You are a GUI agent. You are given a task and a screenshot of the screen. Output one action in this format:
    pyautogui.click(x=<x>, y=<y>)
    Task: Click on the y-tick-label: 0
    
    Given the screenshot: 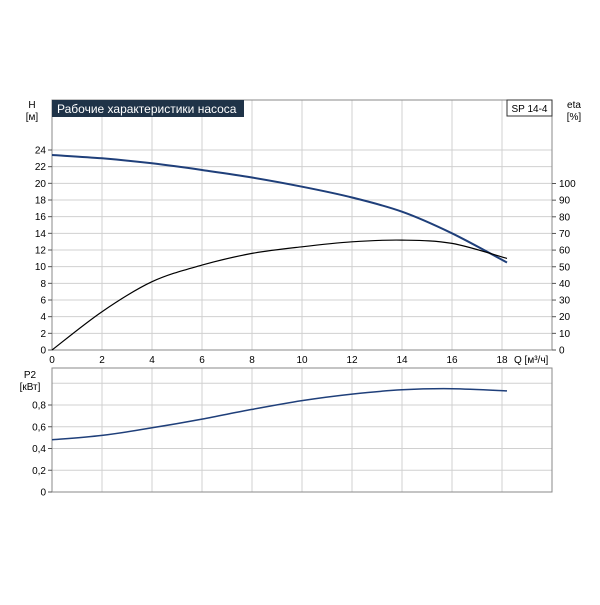 What is the action you would take?
    pyautogui.click(x=43, y=351)
    